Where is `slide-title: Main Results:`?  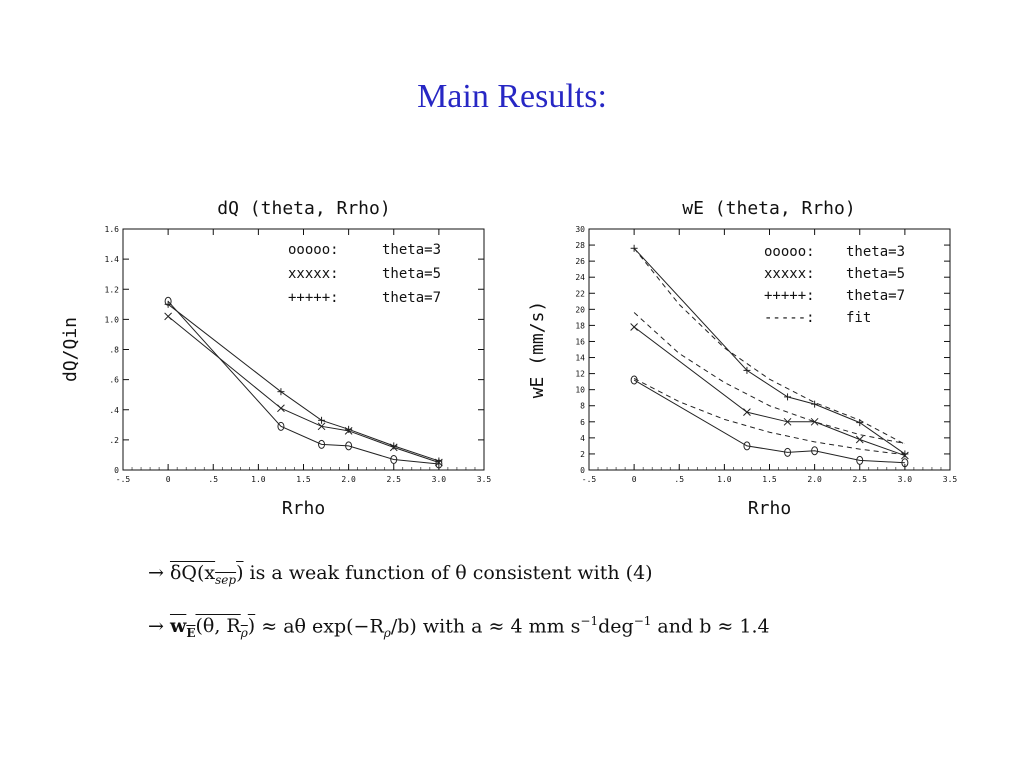 slide-title: Main Results: is located at coordinates (512, 96).